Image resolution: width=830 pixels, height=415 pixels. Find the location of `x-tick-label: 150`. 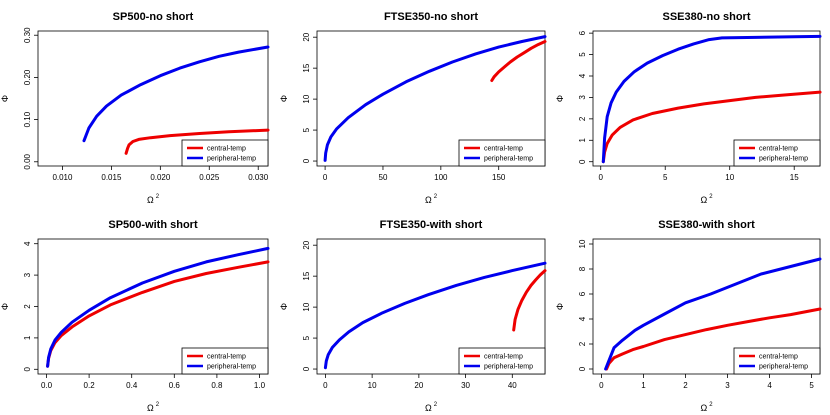

x-tick-label: 150 is located at coordinates (499, 177).